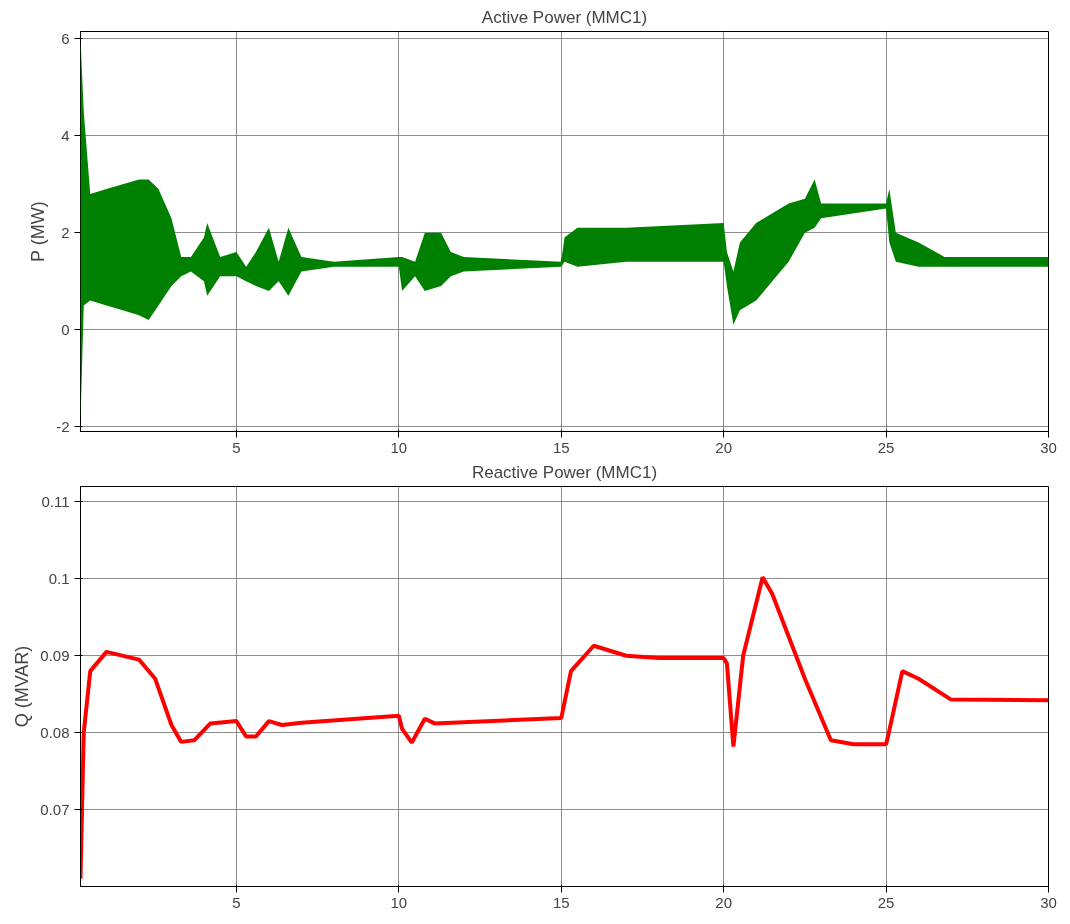 The width and height of the screenshot is (1070, 924). Describe the element at coordinates (65, 232) in the screenshot. I see `y-tick-label: 2` at that location.